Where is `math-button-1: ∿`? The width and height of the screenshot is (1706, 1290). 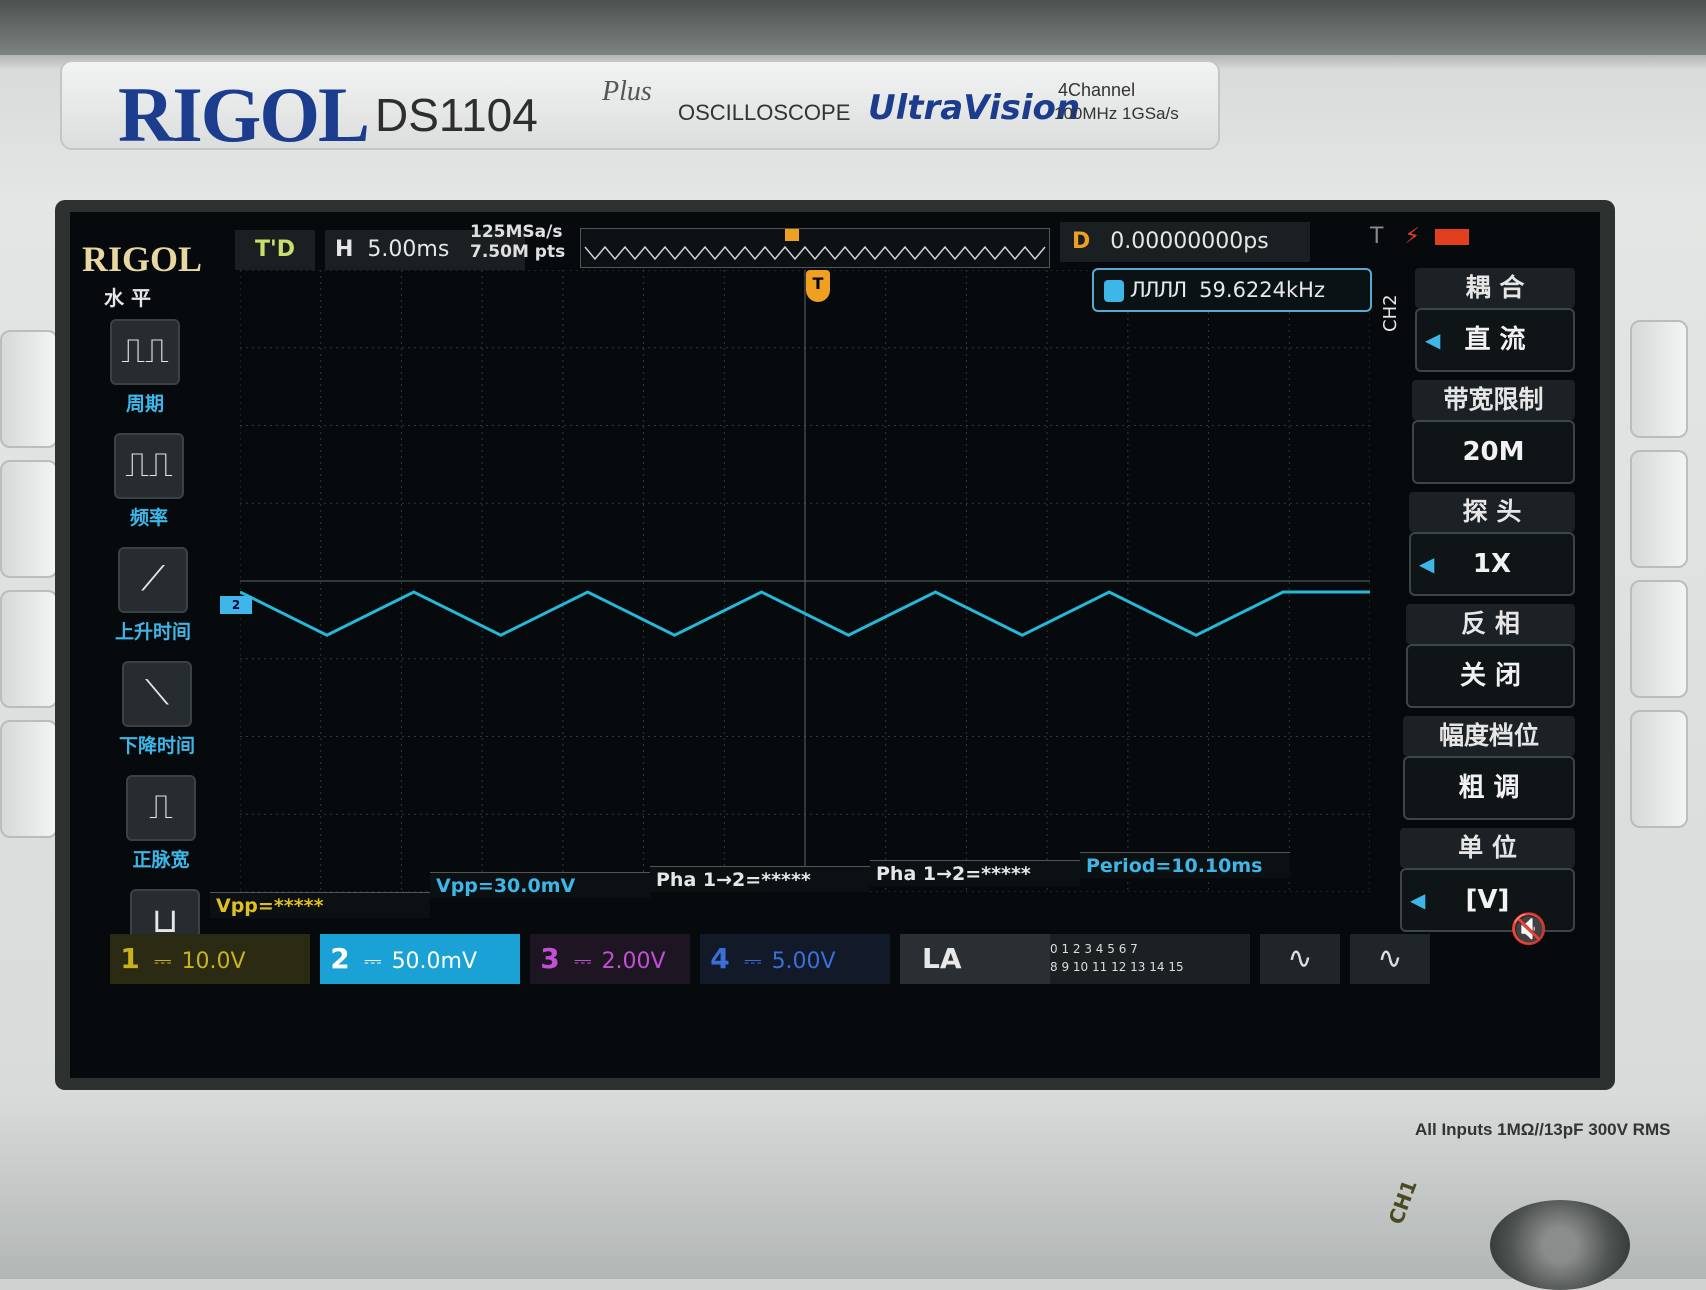
math-button-1: ∿ is located at coordinates (1300, 959).